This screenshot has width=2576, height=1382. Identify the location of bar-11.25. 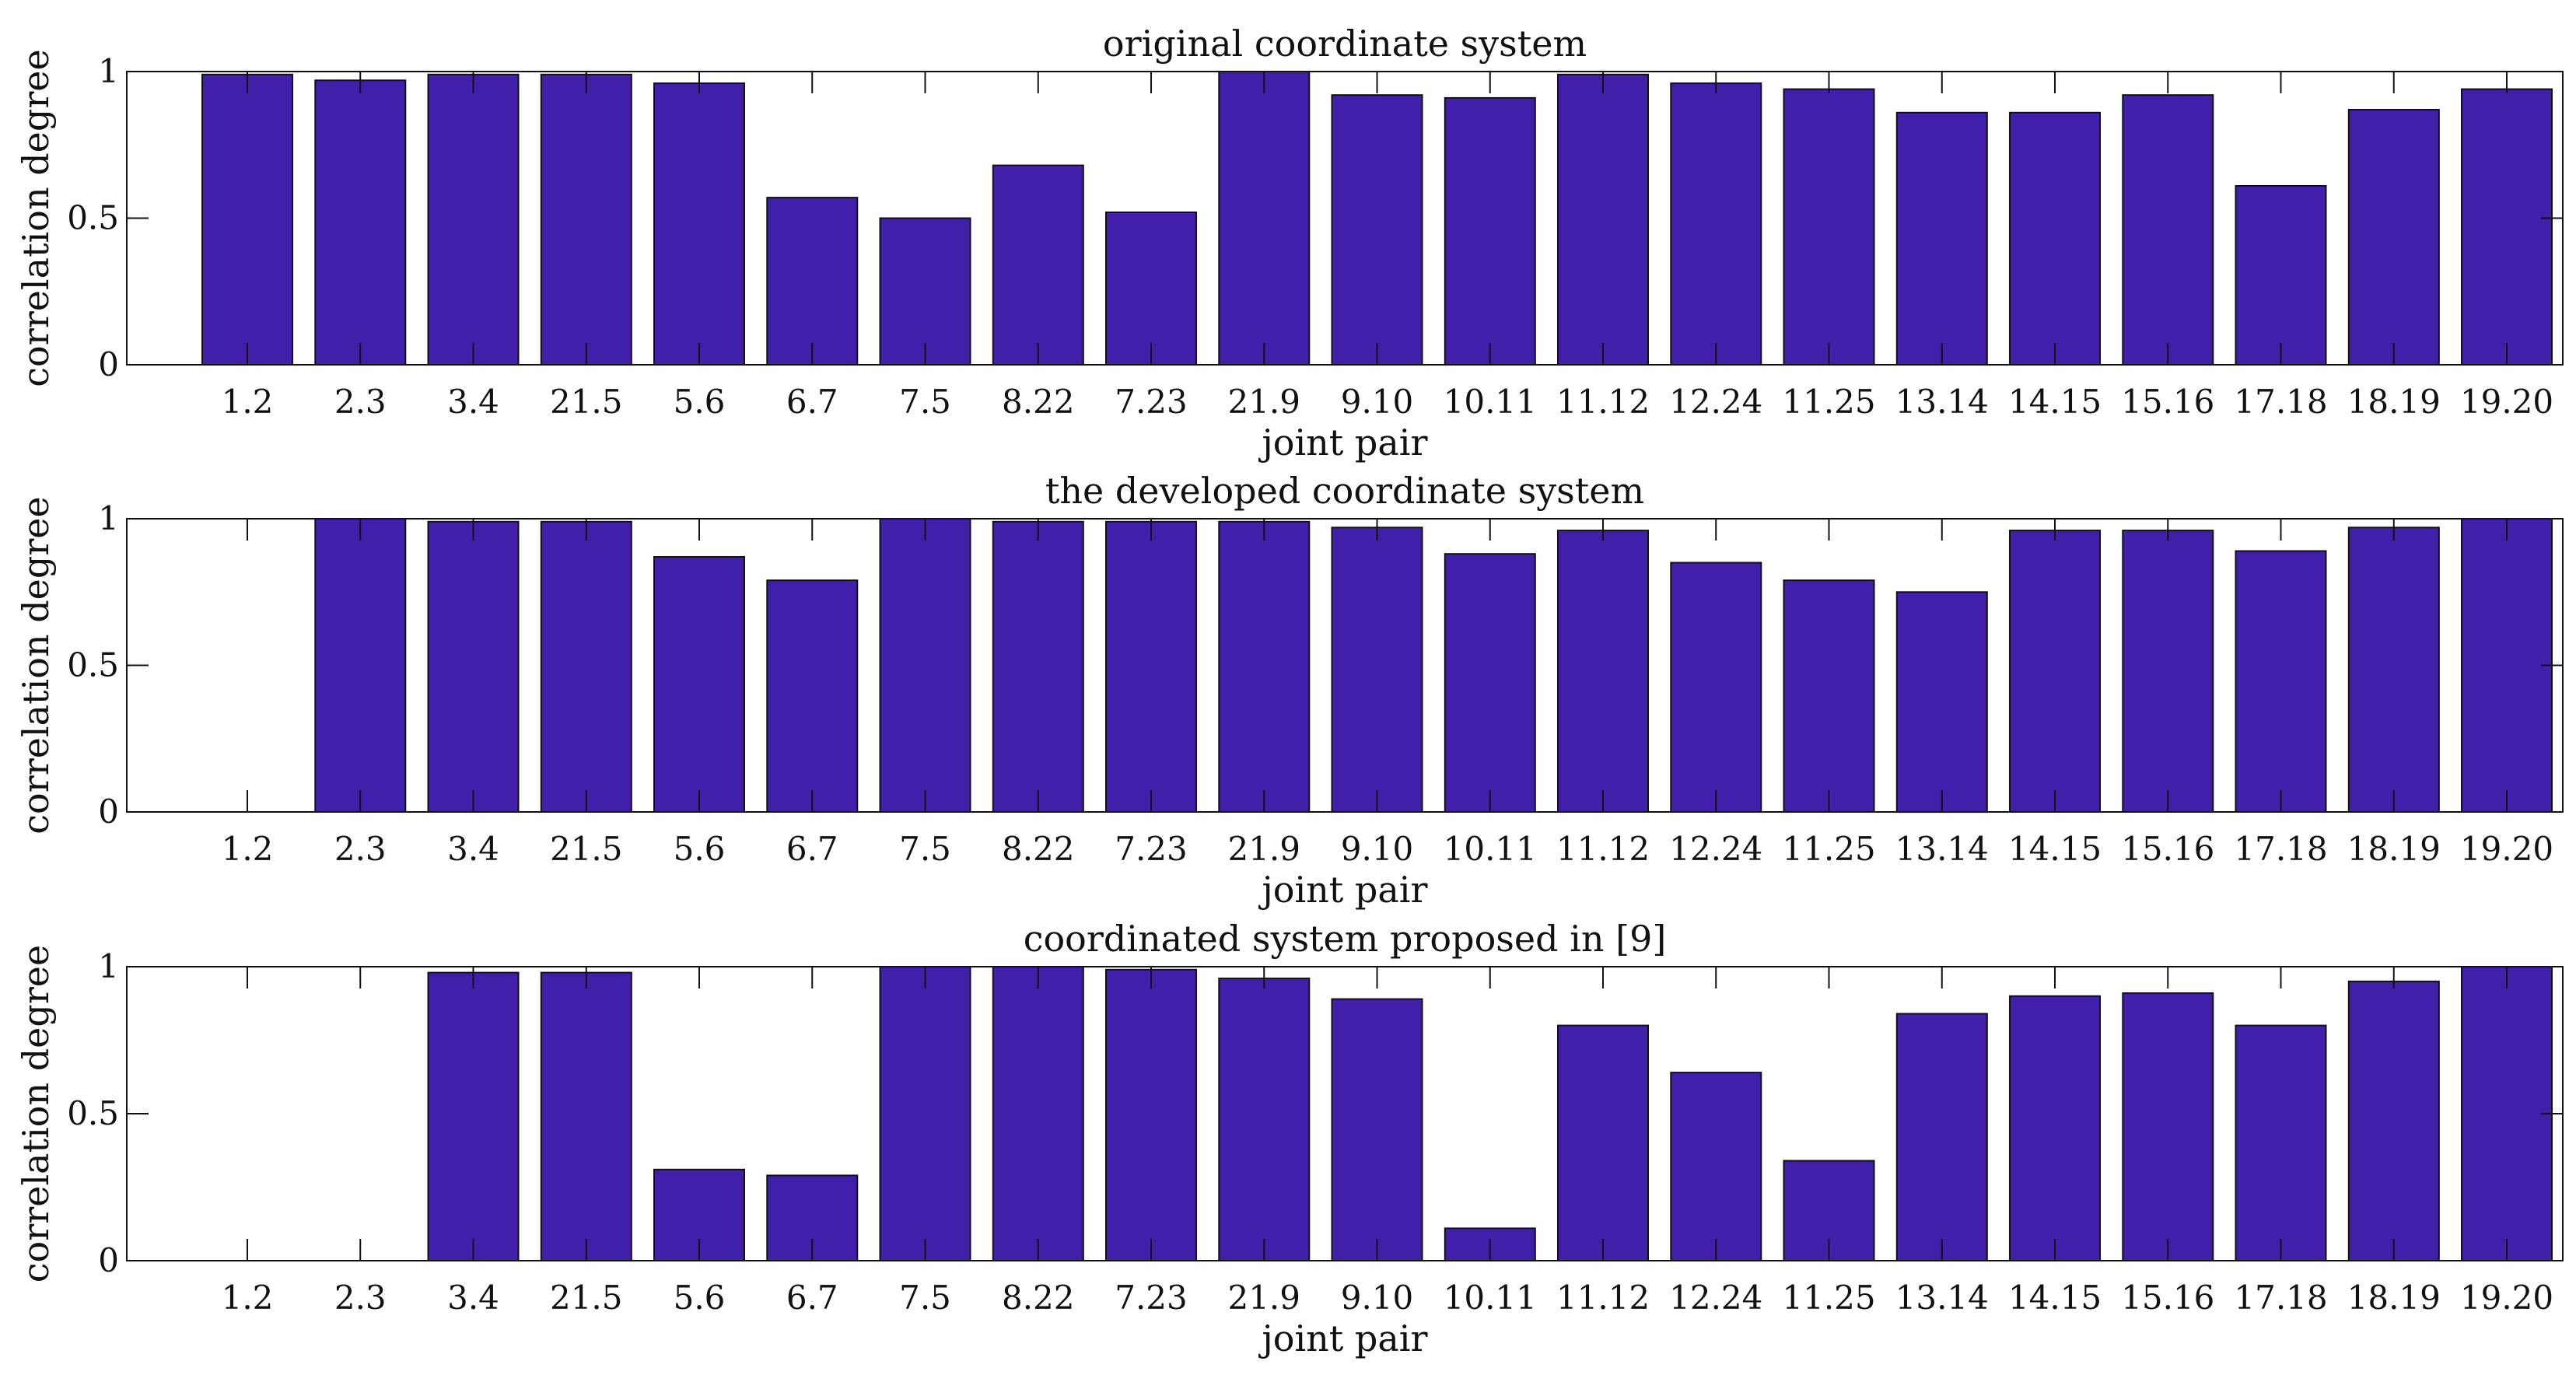
(1829, 227).